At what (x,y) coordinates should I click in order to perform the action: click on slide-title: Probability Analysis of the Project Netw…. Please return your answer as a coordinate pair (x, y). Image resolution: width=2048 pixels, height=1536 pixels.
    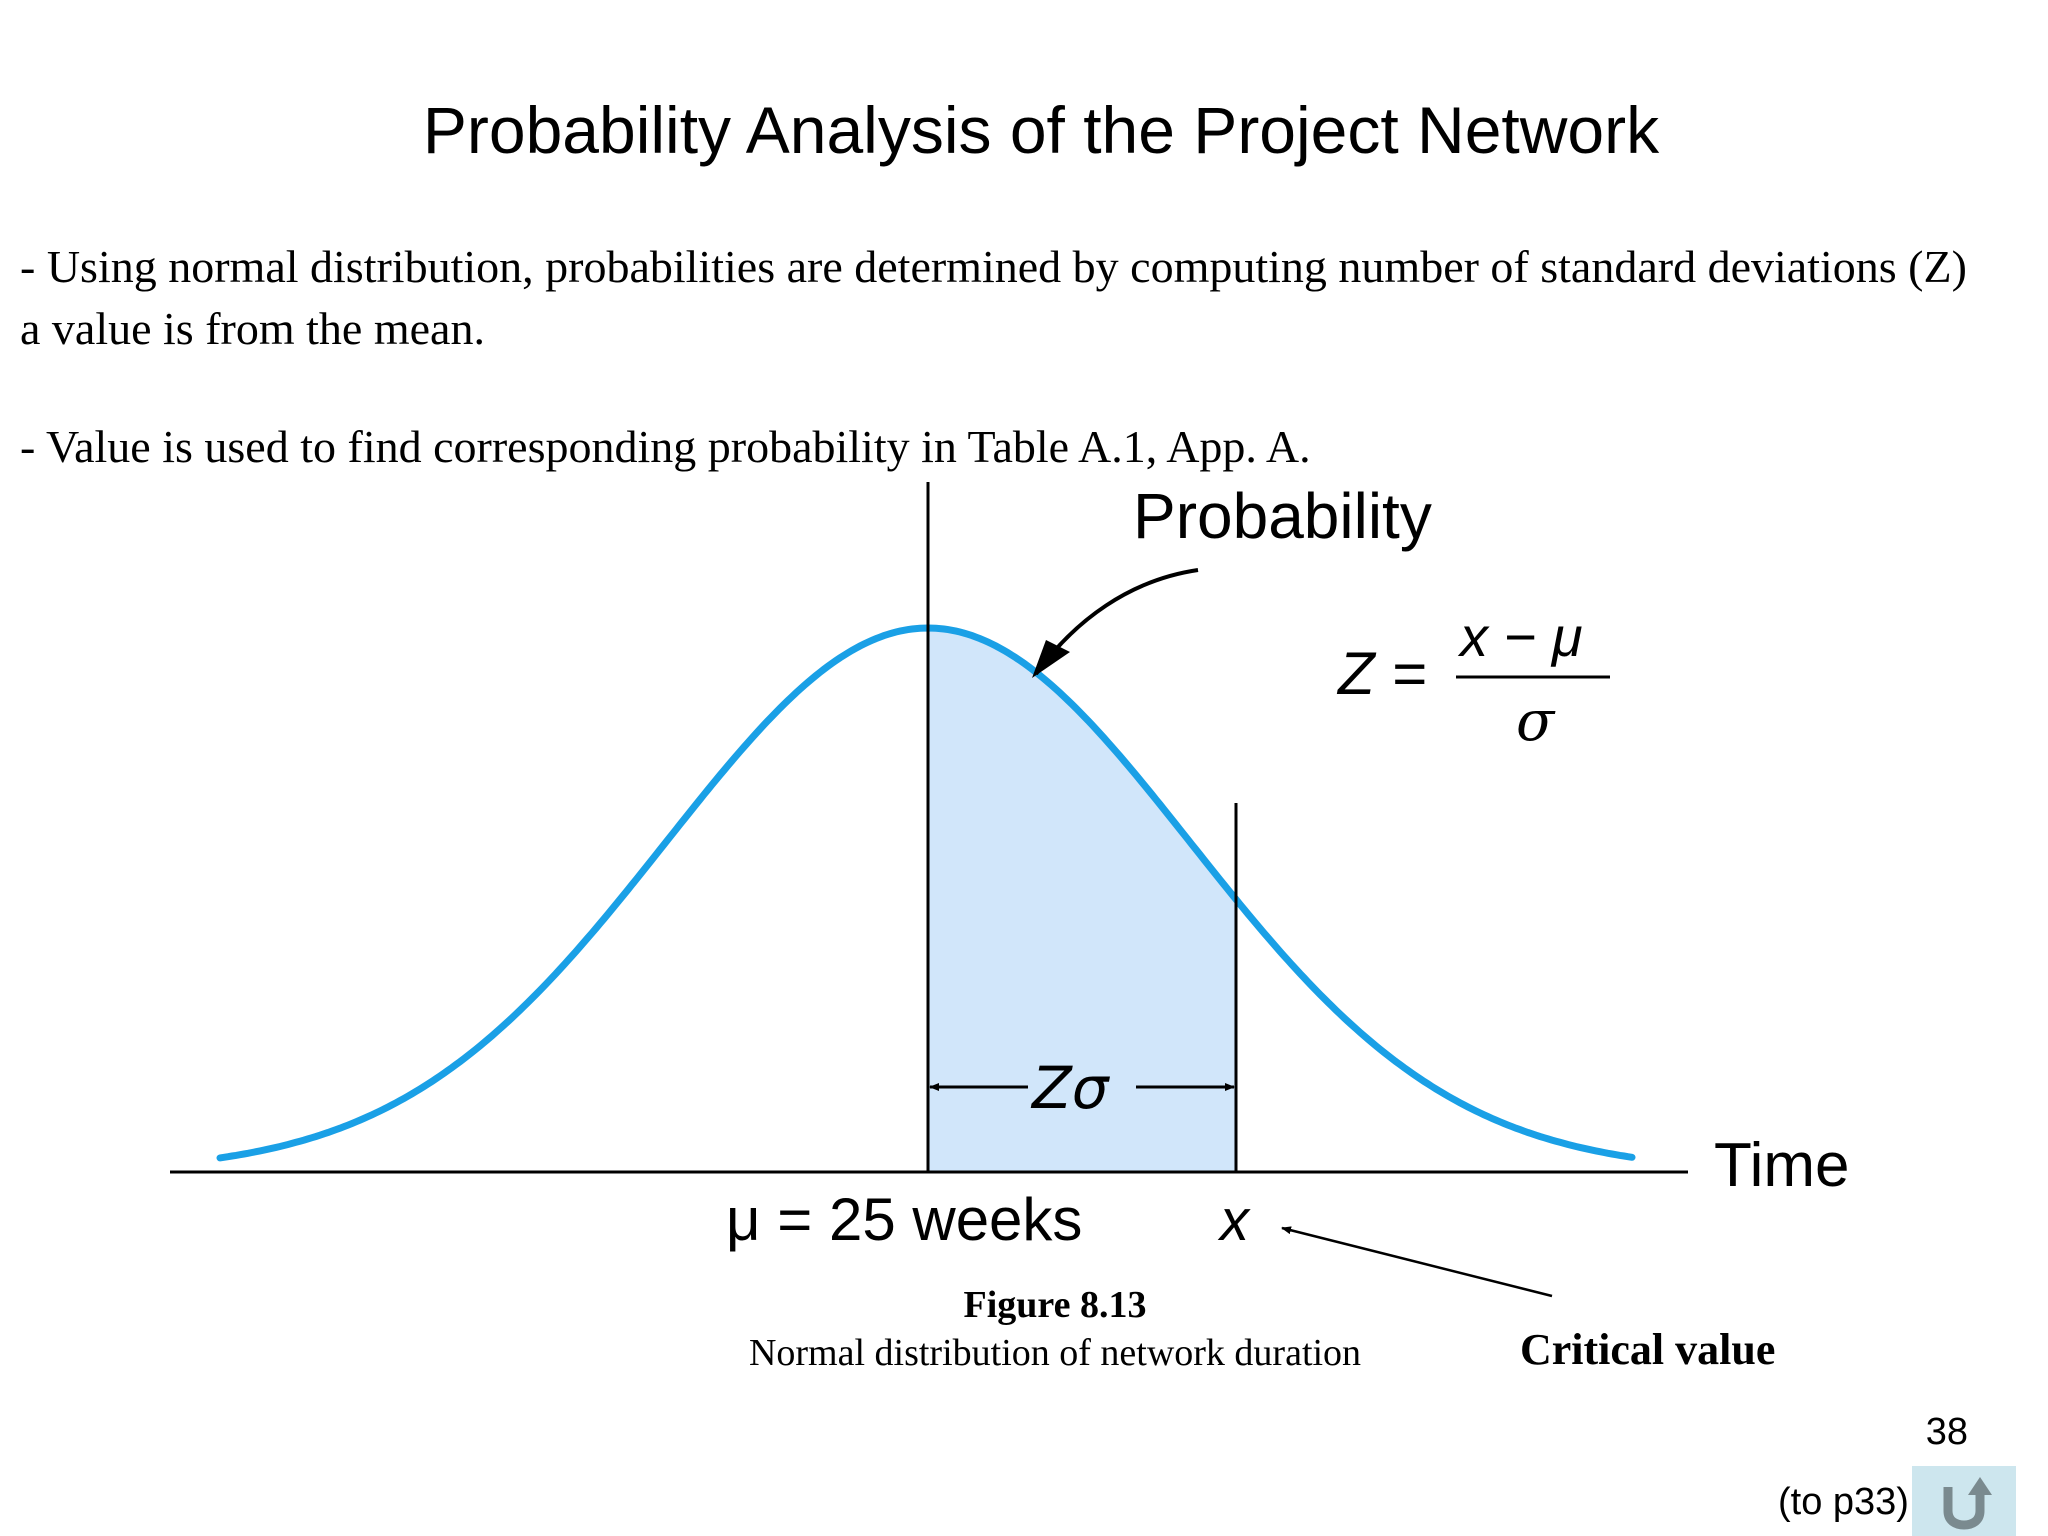
    Looking at the image, I should click on (1041, 130).